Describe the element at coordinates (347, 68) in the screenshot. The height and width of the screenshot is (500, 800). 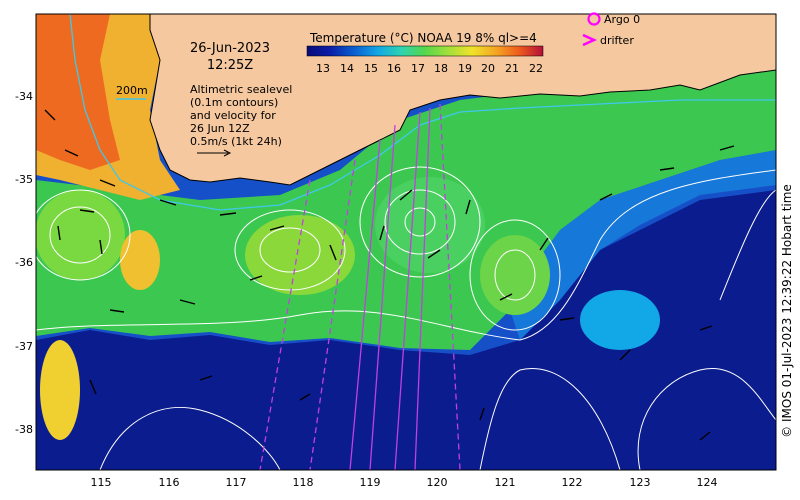
I see `colorbar-tick: 14` at that location.